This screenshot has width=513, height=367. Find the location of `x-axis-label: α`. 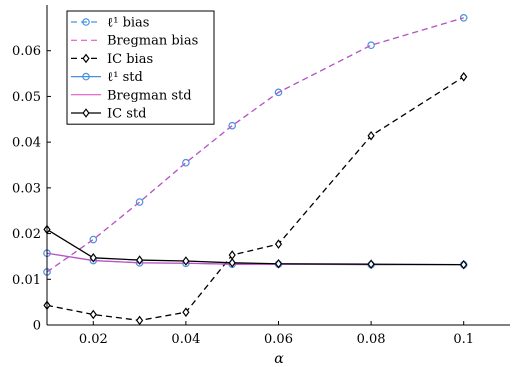

x-axis-label: α is located at coordinates (279, 359).